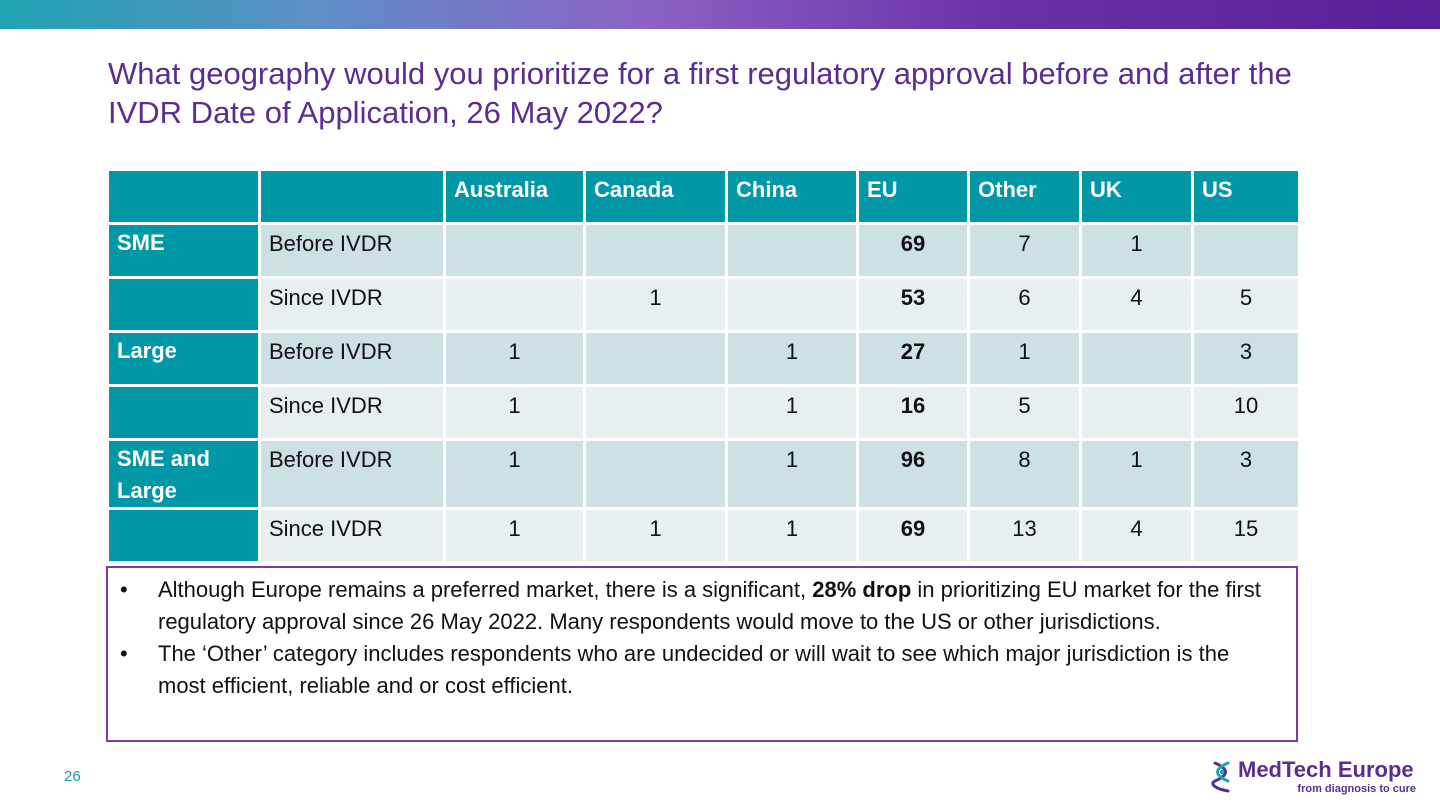 This screenshot has width=1440, height=806. Describe the element at coordinates (1024, 196) in the screenshot. I see `header-other: Other` at that location.